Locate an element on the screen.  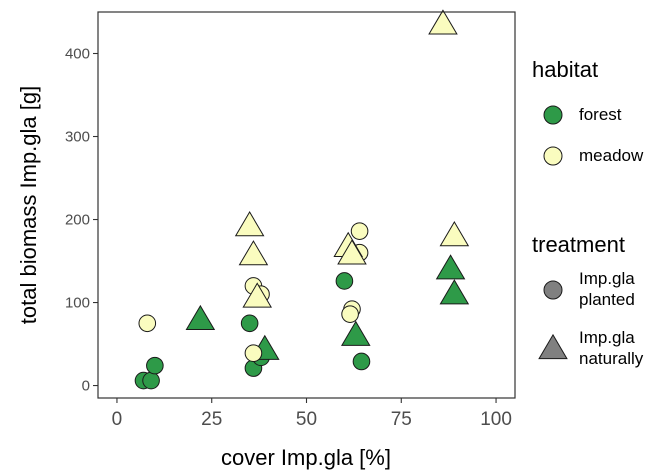
y-axis: 0 100 200 300 400 is located at coordinates (81, 220).